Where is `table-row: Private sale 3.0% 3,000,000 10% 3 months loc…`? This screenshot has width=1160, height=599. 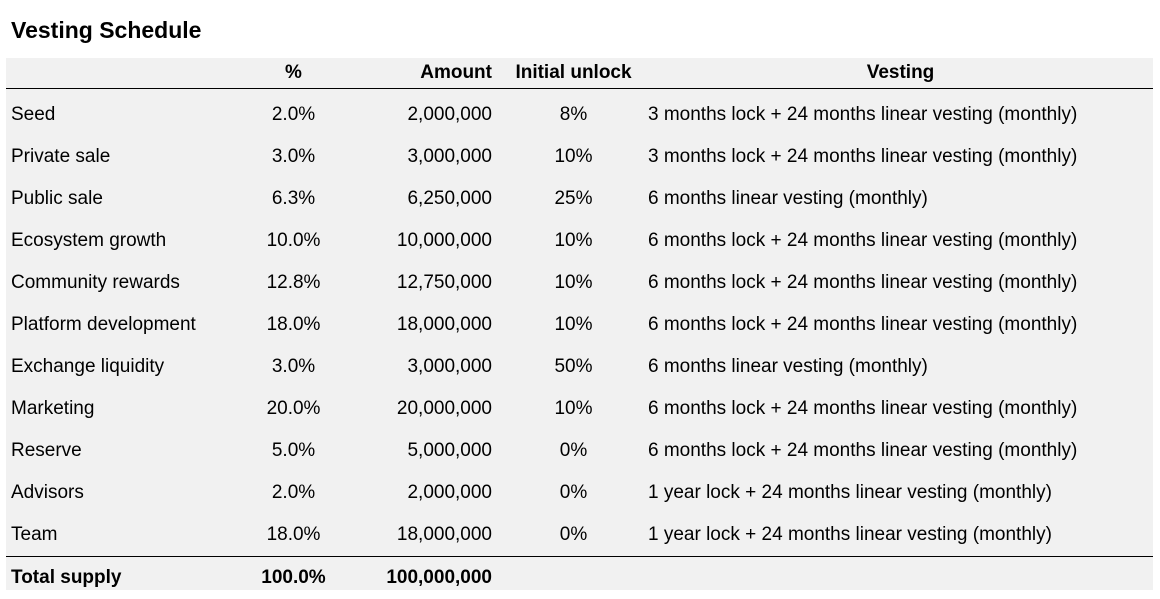
table-row: Private sale 3.0% 3,000,000 10% 3 months loc… is located at coordinates (579, 157).